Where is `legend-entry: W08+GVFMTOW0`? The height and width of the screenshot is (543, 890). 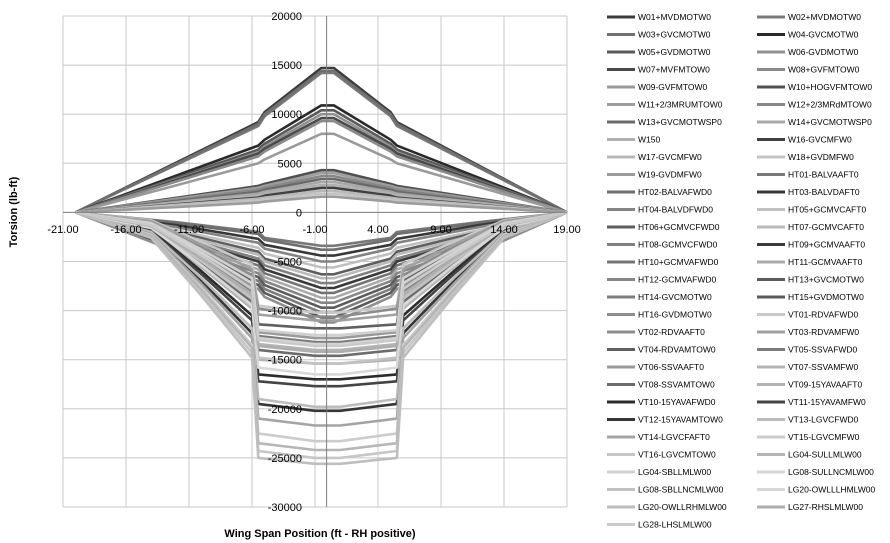
legend-entry: W08+GVFMTOW0 is located at coordinates (824, 70).